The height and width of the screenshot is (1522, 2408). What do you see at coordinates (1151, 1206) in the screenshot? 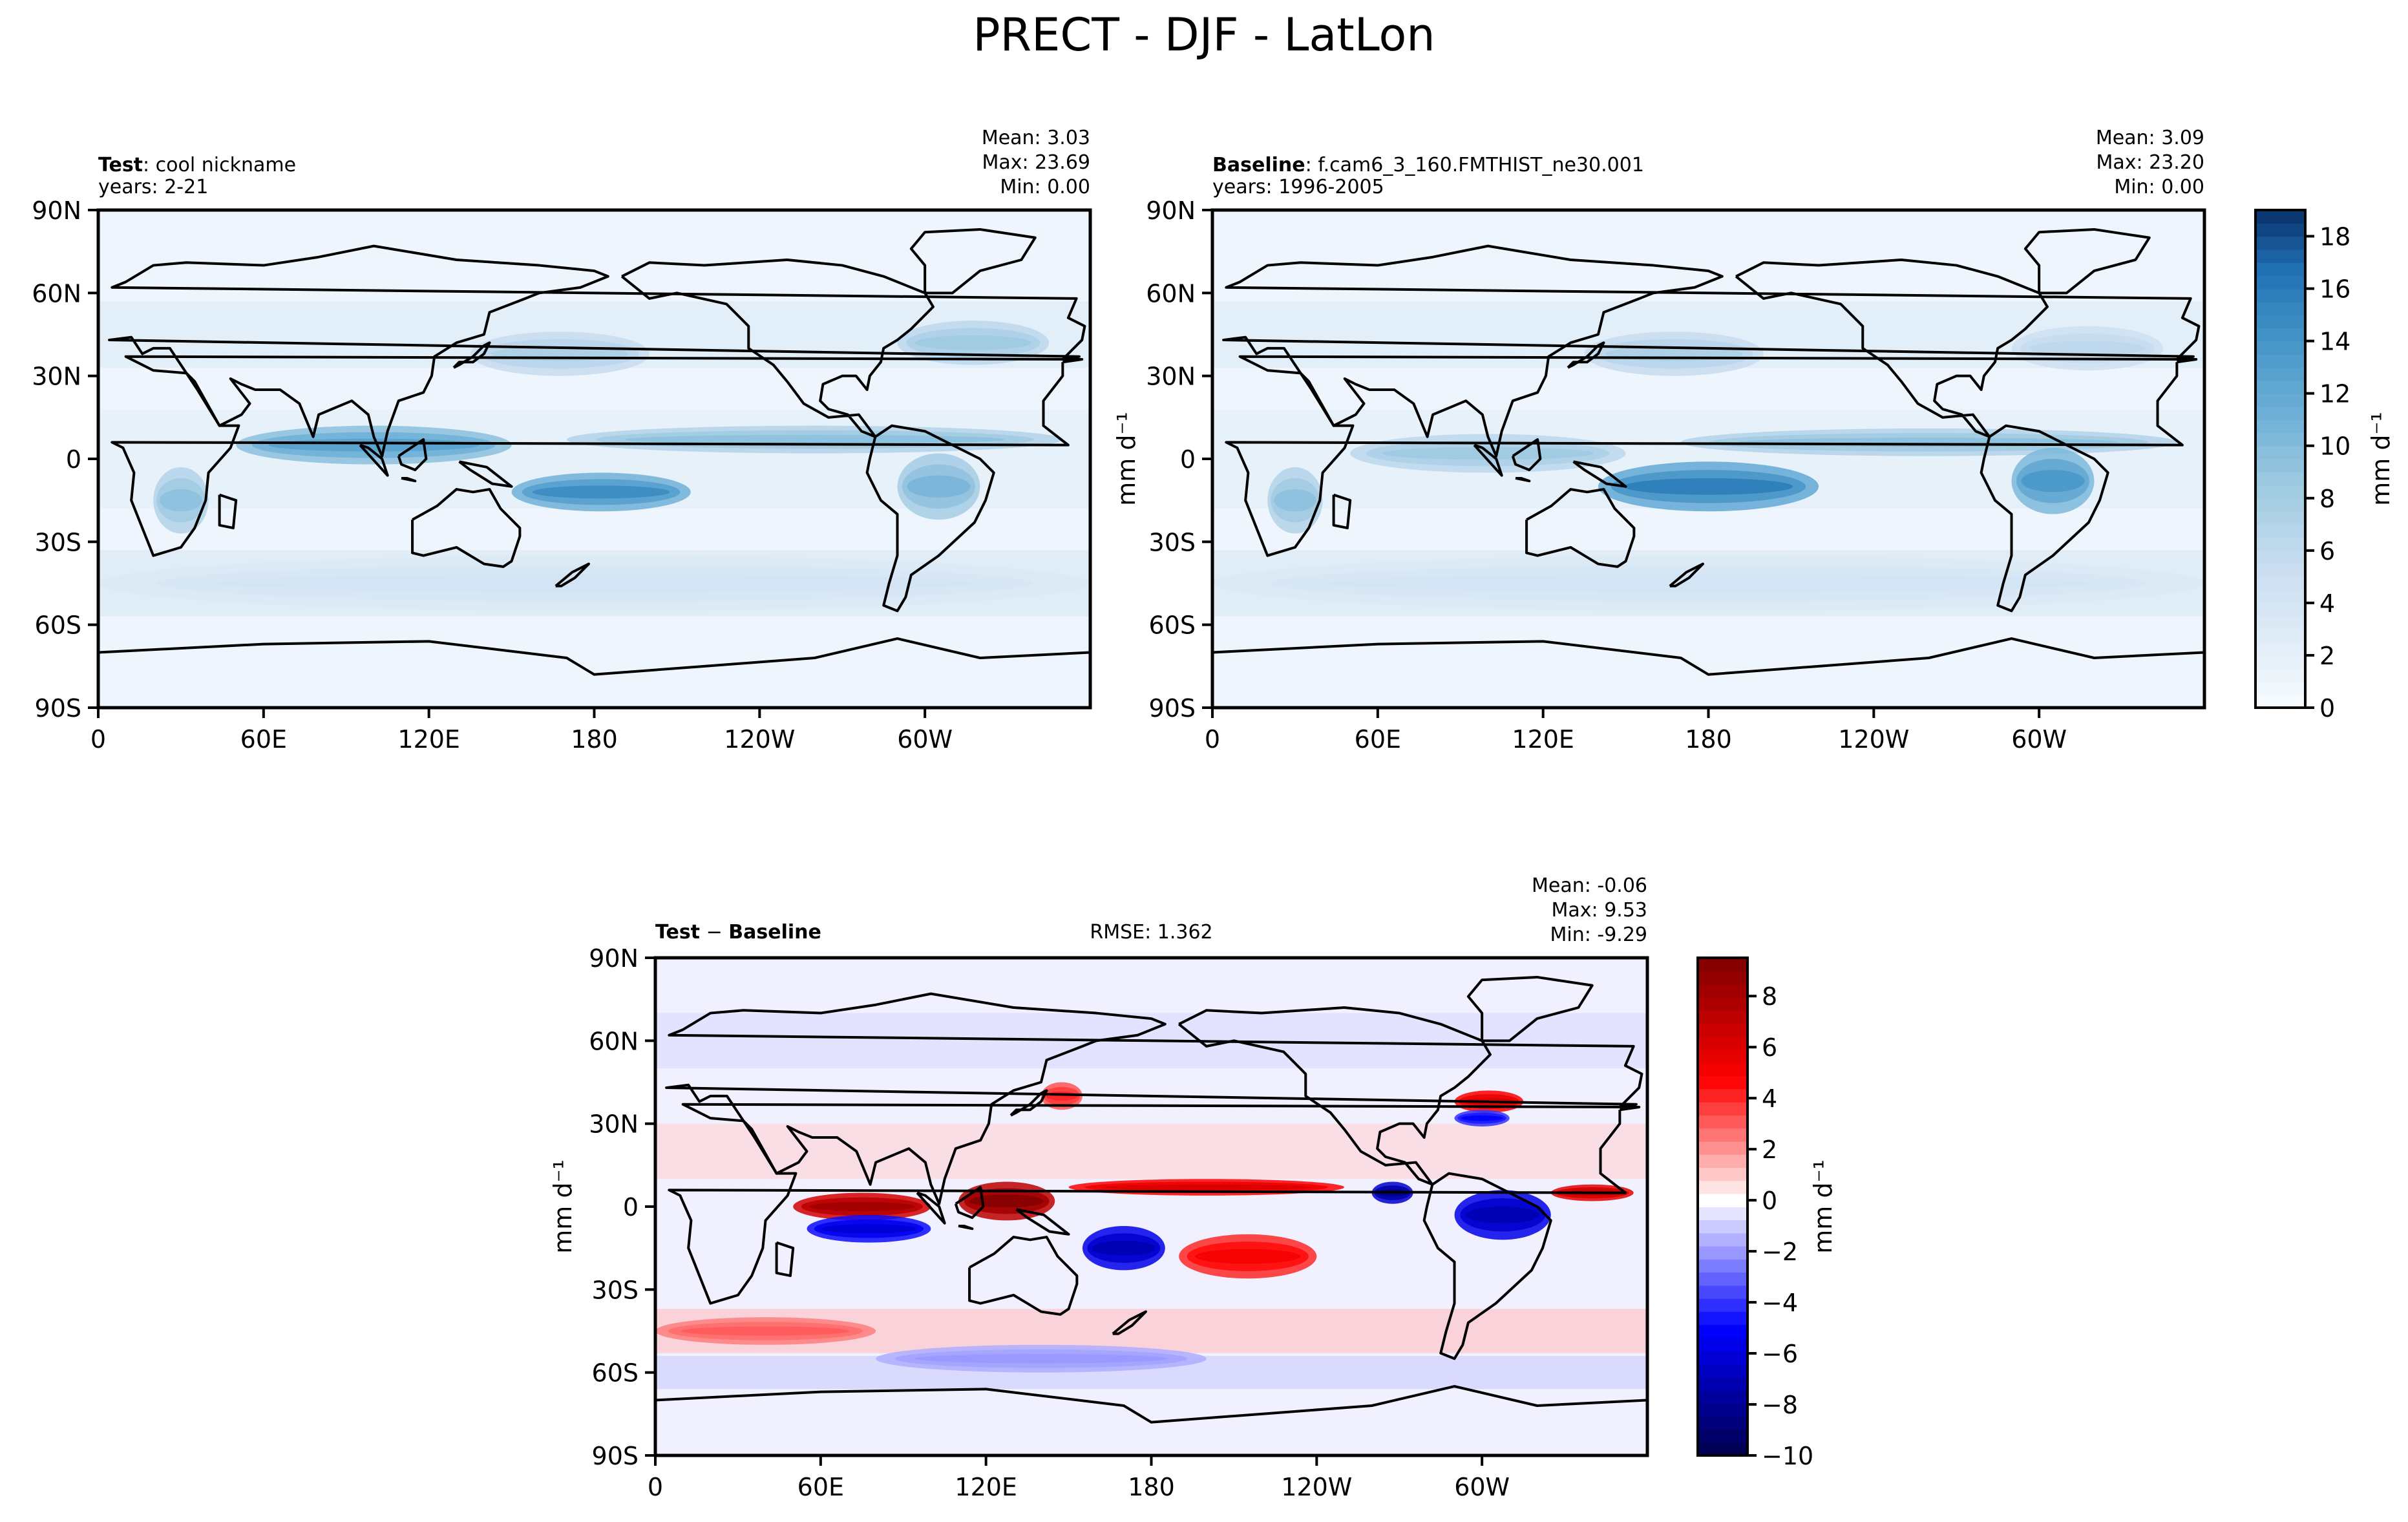
I see `anomaly-field` at bounding box center [1151, 1206].